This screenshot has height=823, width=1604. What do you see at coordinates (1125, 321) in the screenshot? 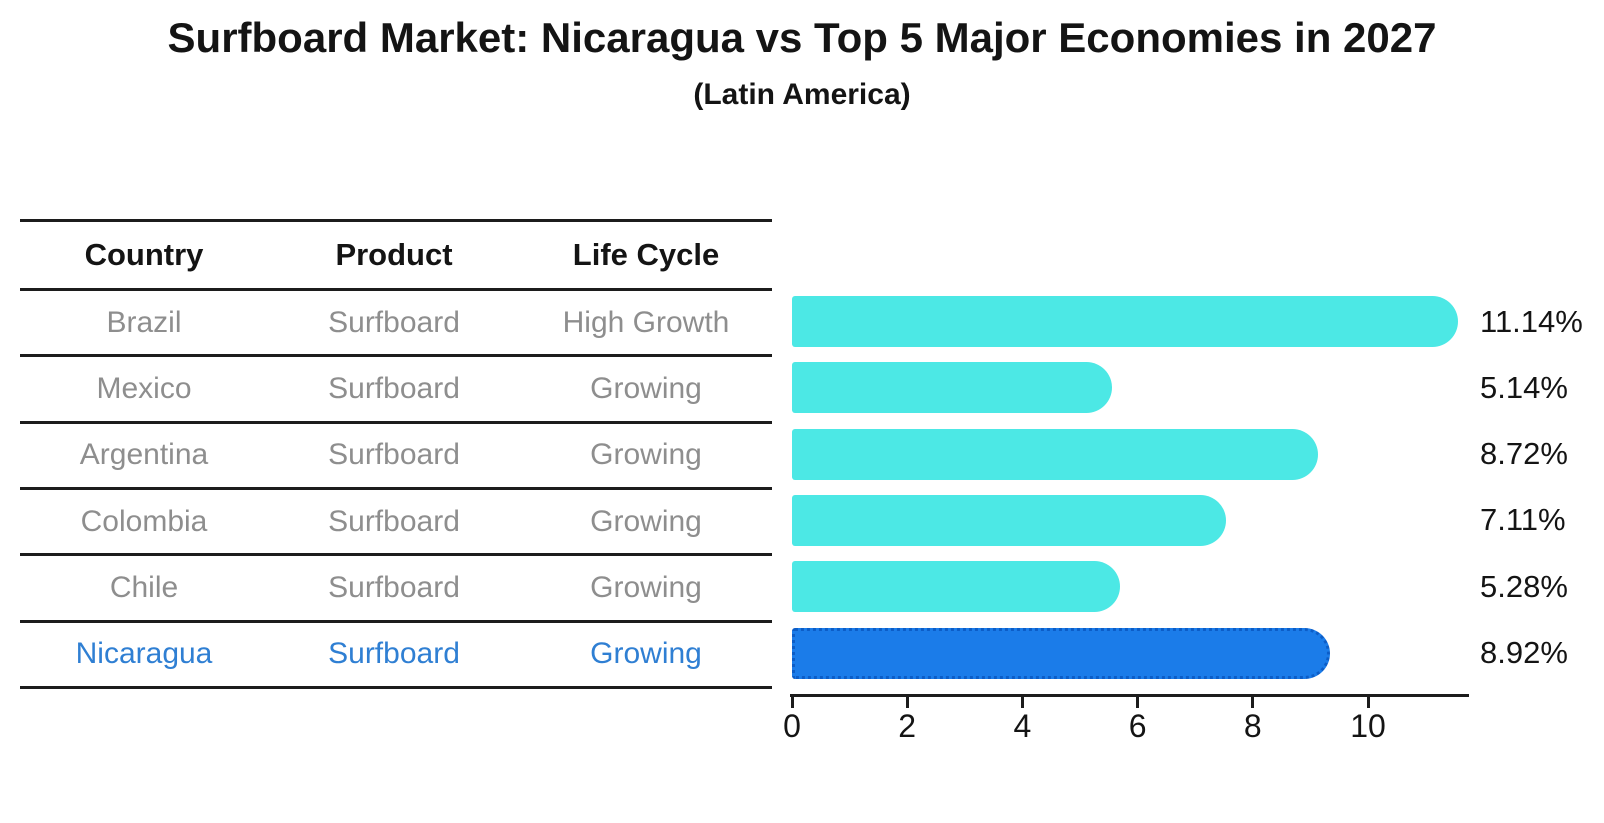
I see `bar-brazil` at bounding box center [1125, 321].